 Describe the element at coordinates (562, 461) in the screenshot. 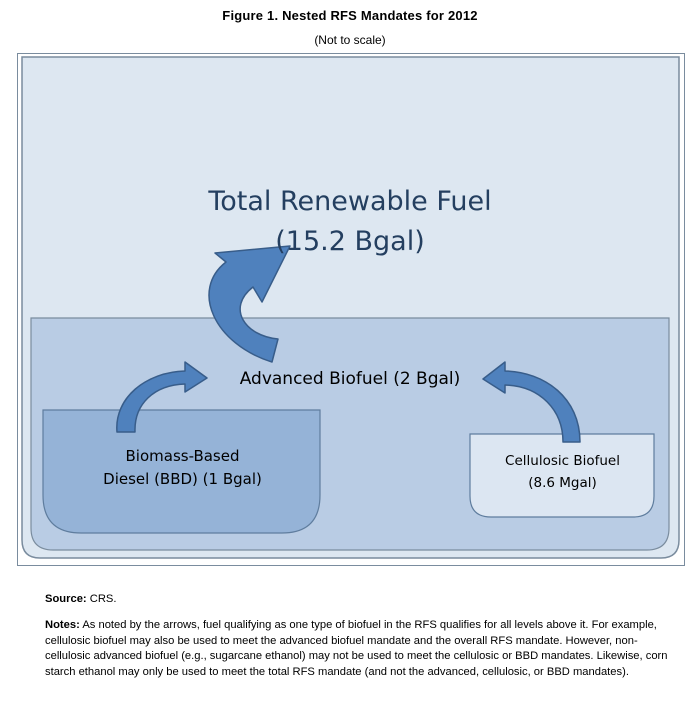

I see `cellulosic-label-line1: Cellulosic Biofuel` at that location.